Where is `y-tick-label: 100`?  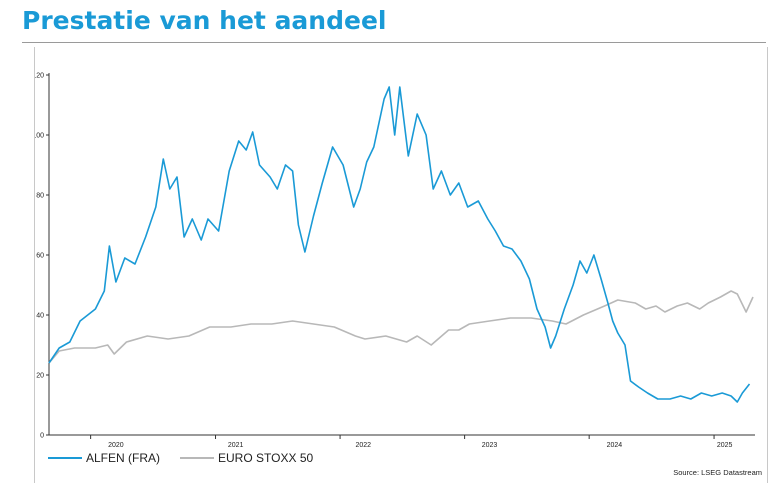
y-tick-label: 100 is located at coordinates (39, 136).